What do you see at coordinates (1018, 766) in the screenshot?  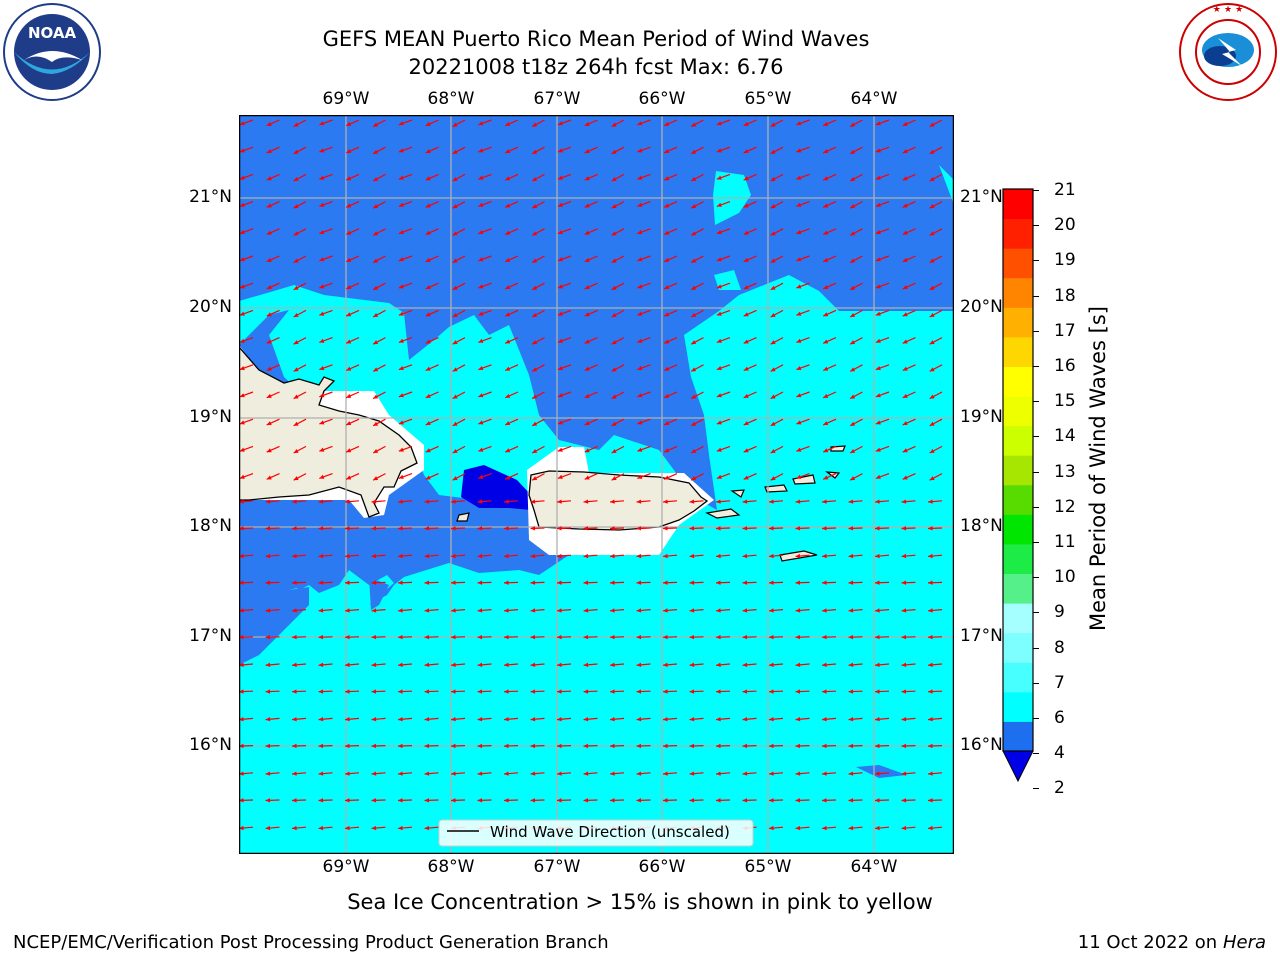 I see `colorbar-extend-triangle` at bounding box center [1018, 766].